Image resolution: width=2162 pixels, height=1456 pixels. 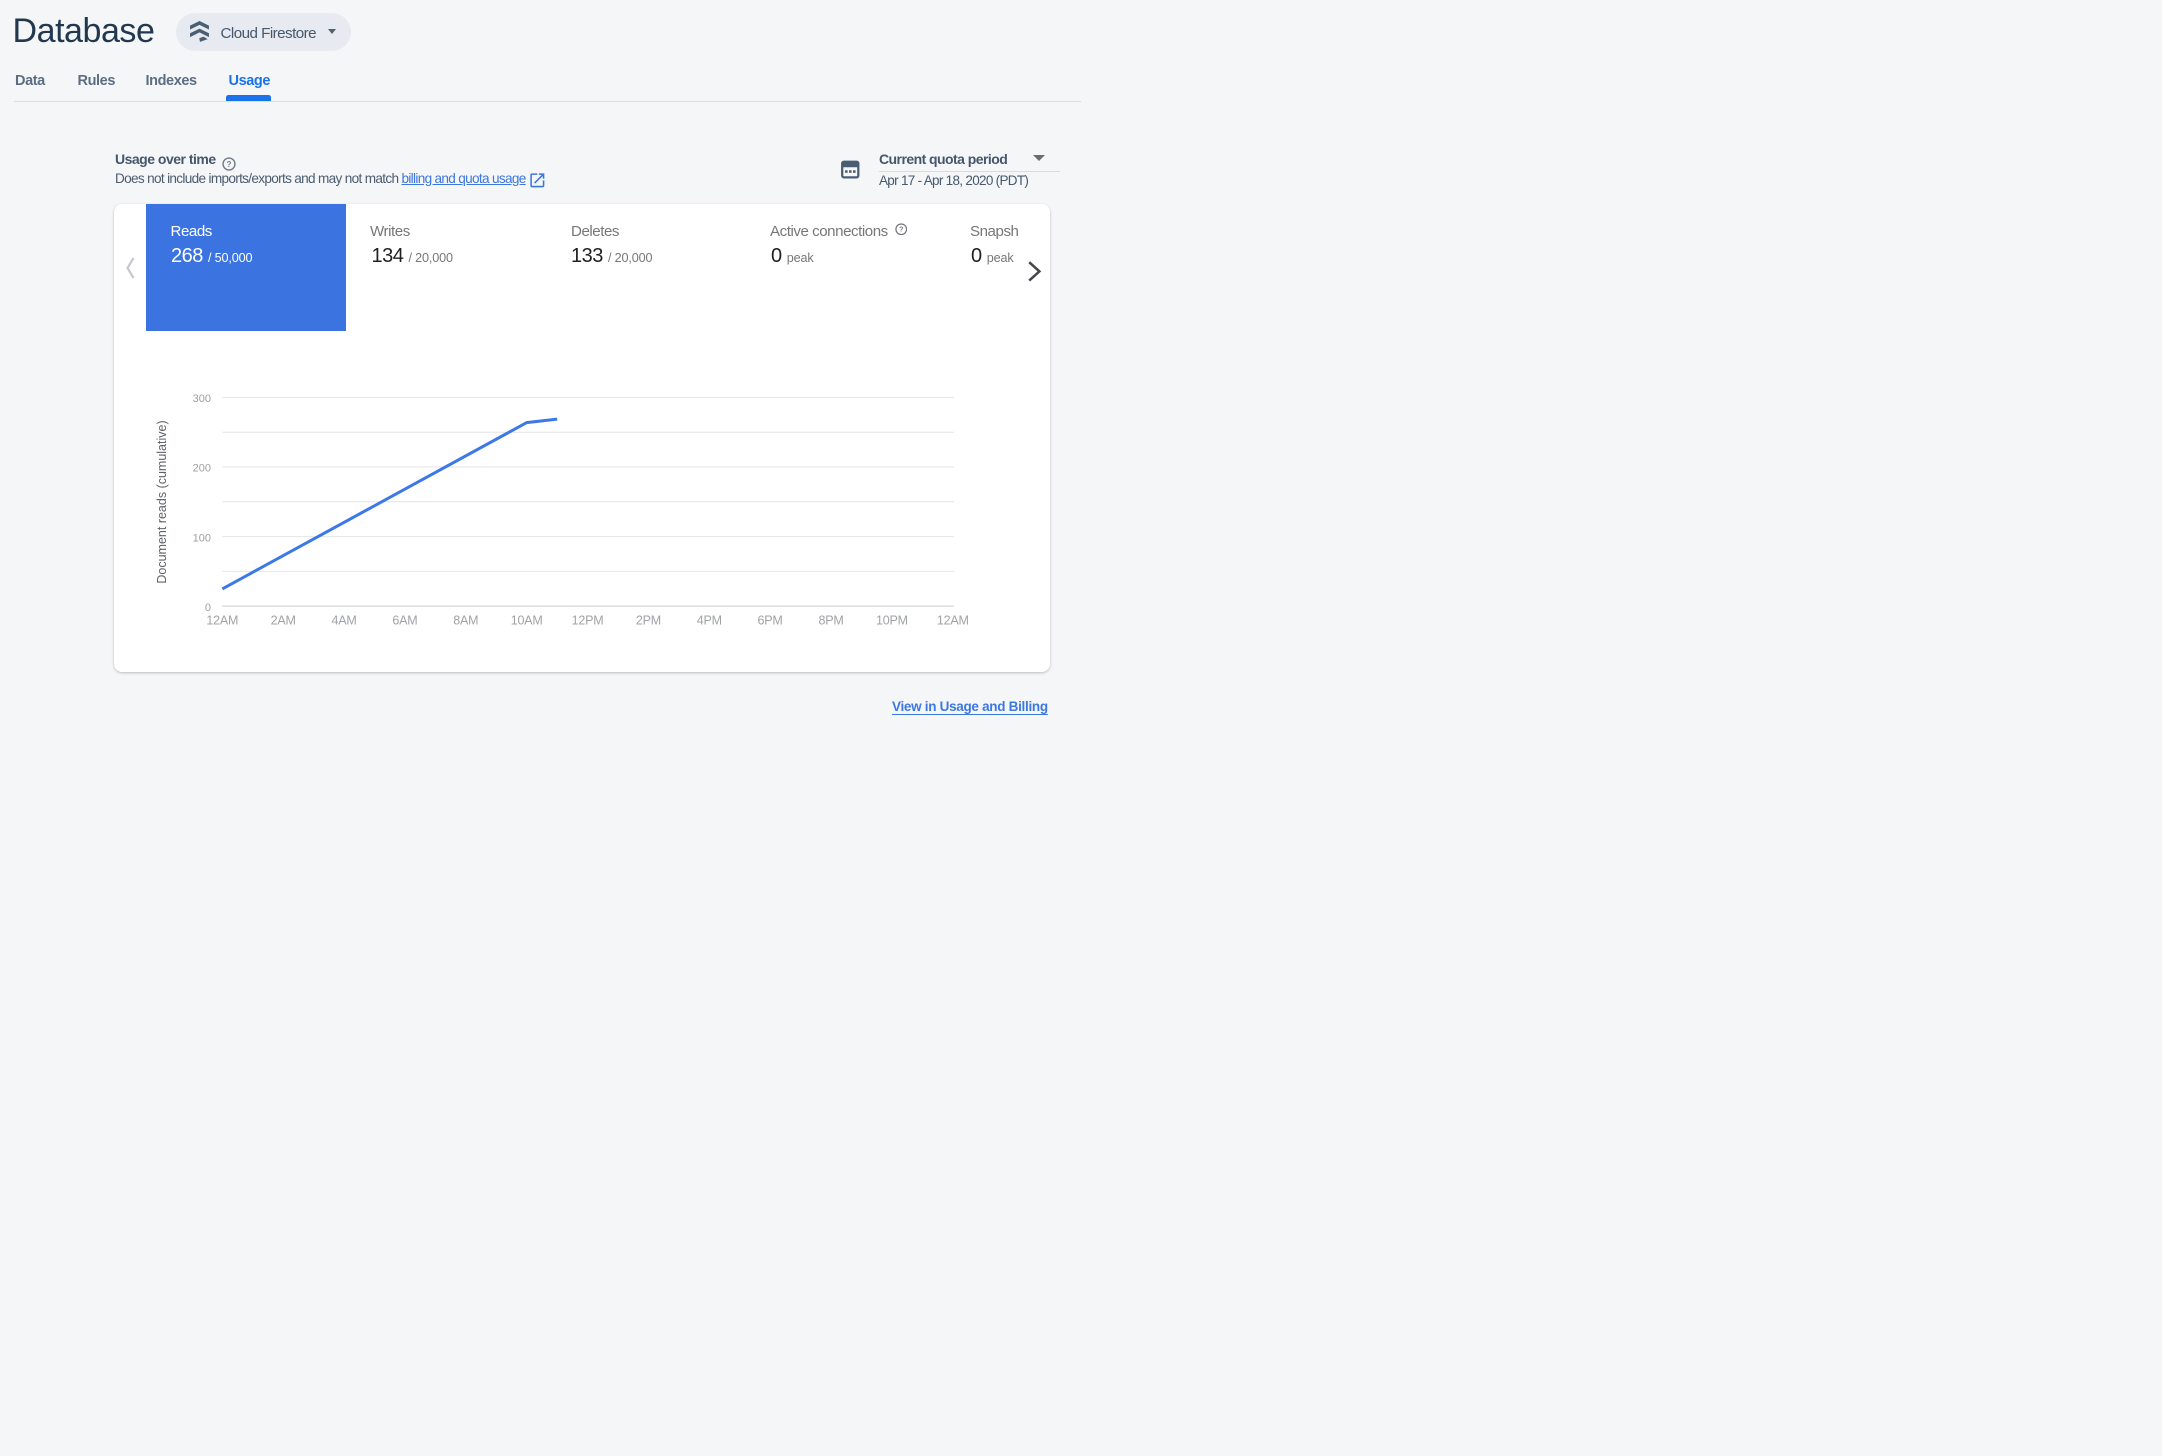 I want to click on svg-text: 2AM, so click(x=283, y=621).